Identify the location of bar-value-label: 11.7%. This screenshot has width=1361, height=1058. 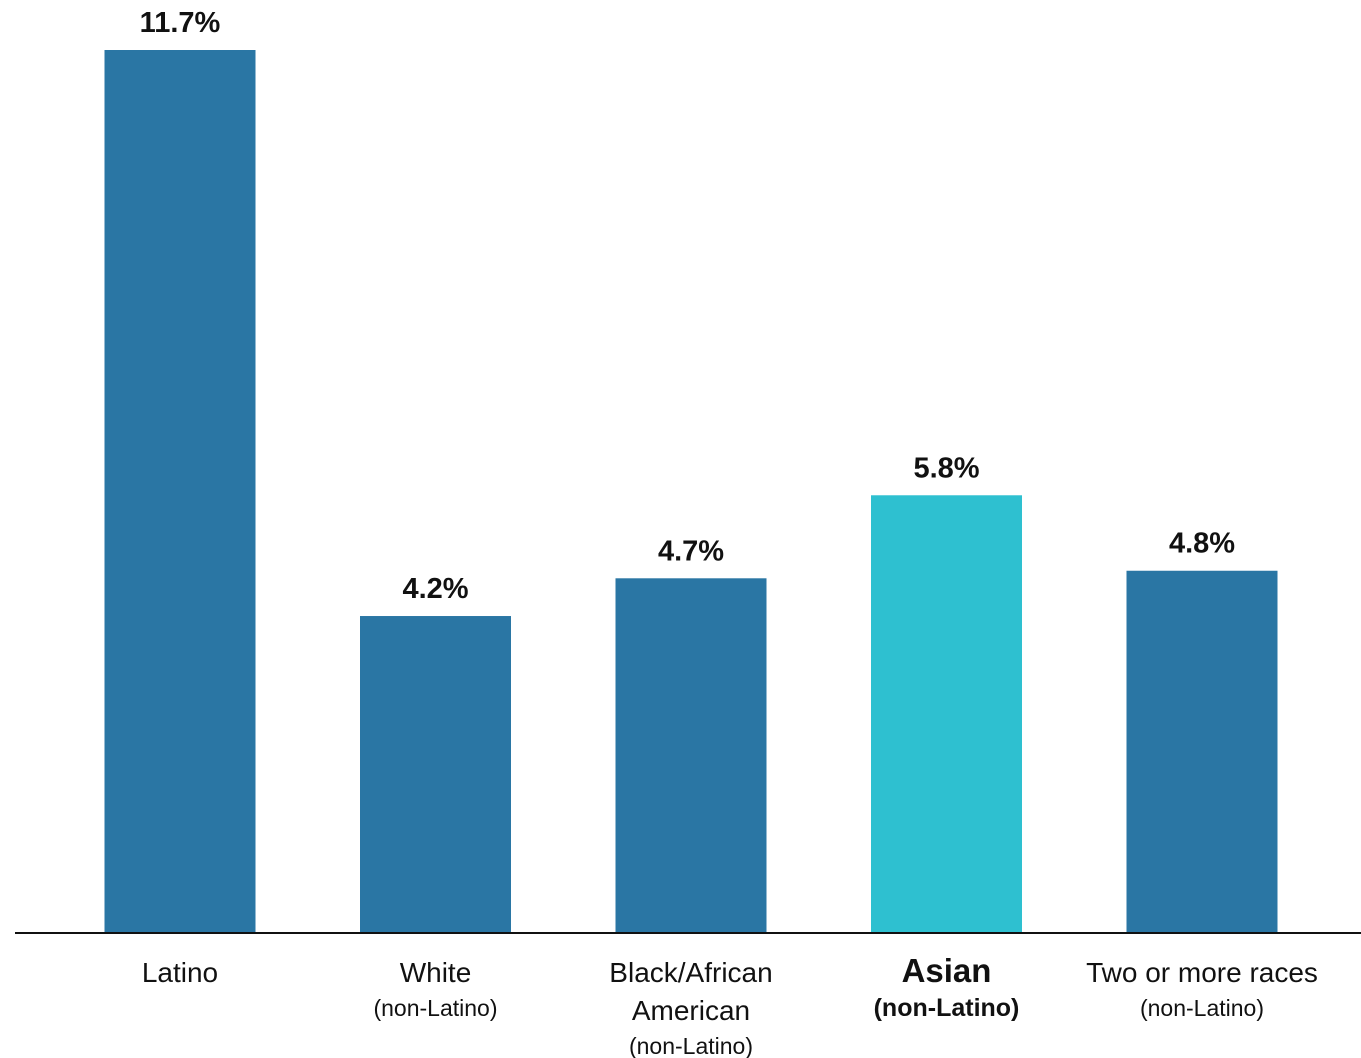
(180, 23).